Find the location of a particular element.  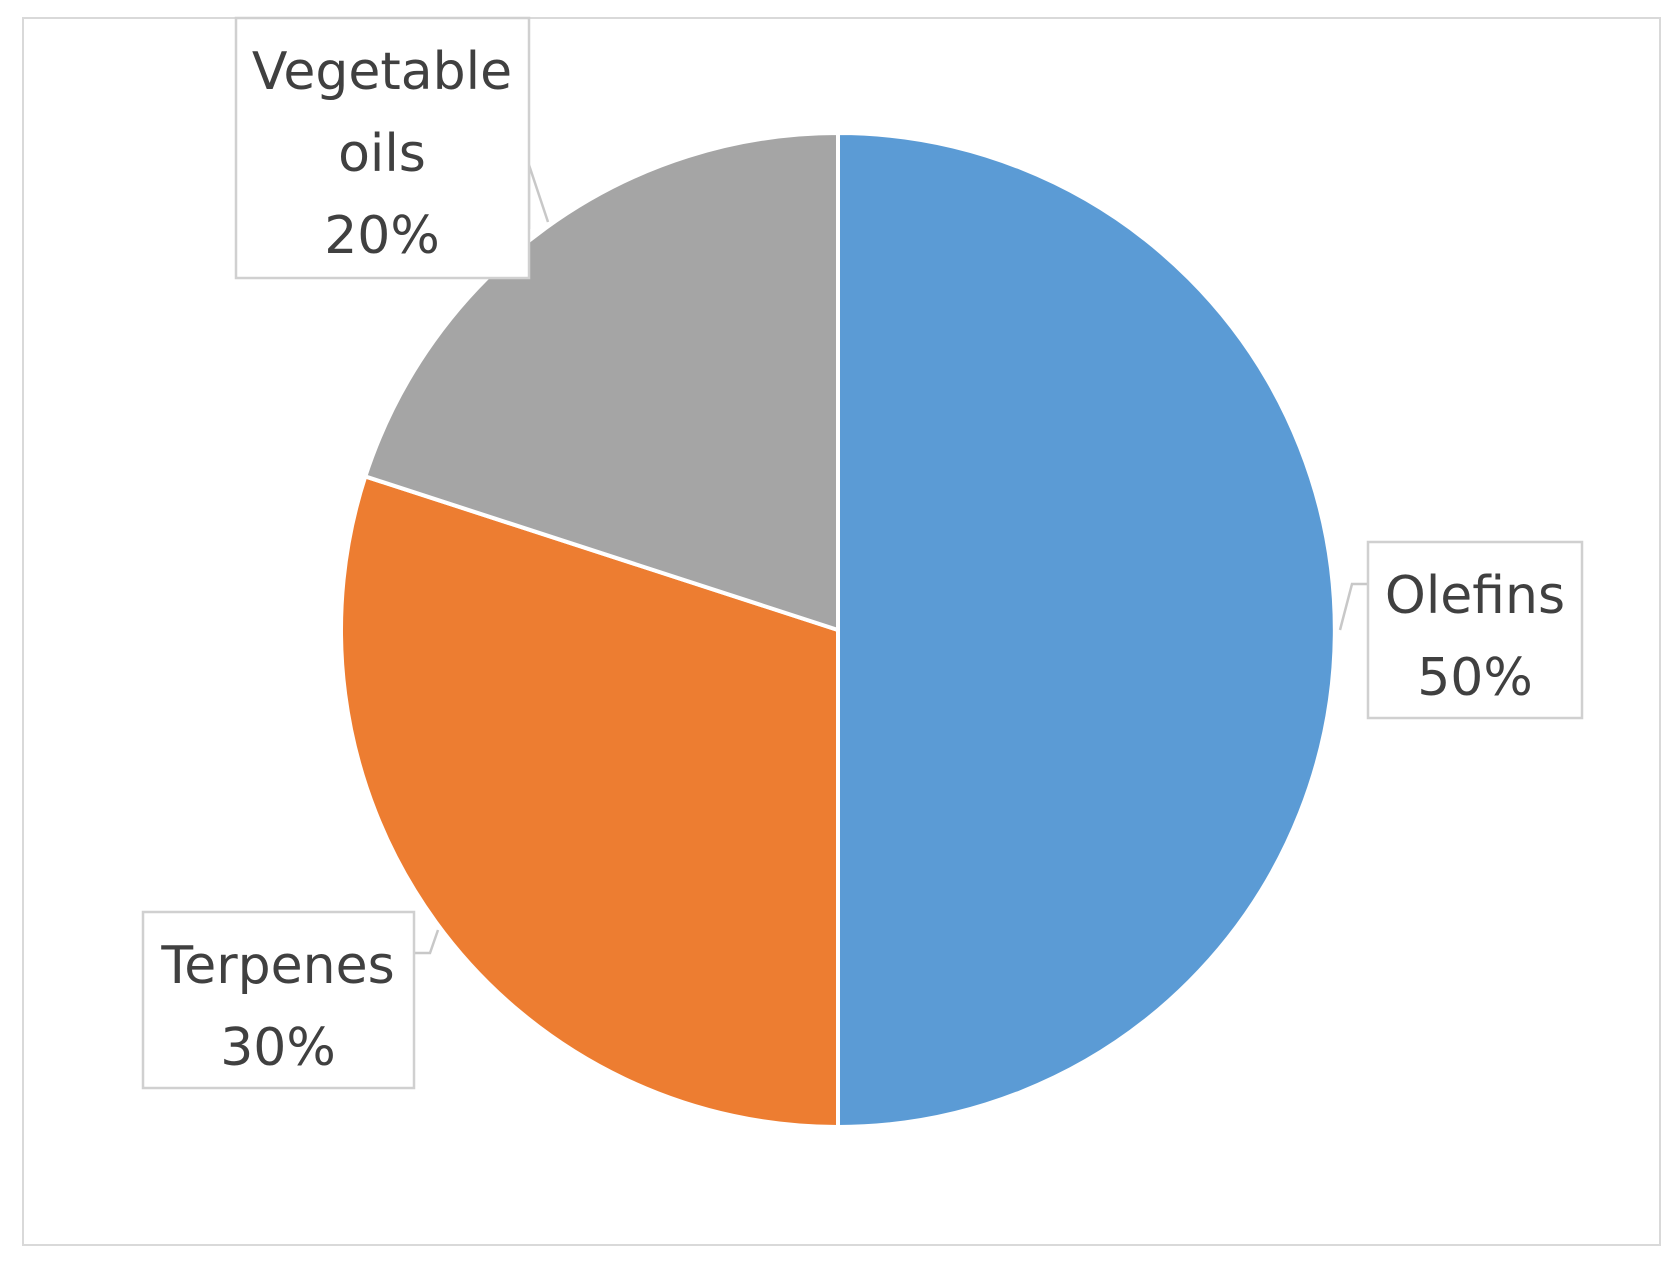

category-label-vegetable-oils-2: oils is located at coordinates (382, 154).